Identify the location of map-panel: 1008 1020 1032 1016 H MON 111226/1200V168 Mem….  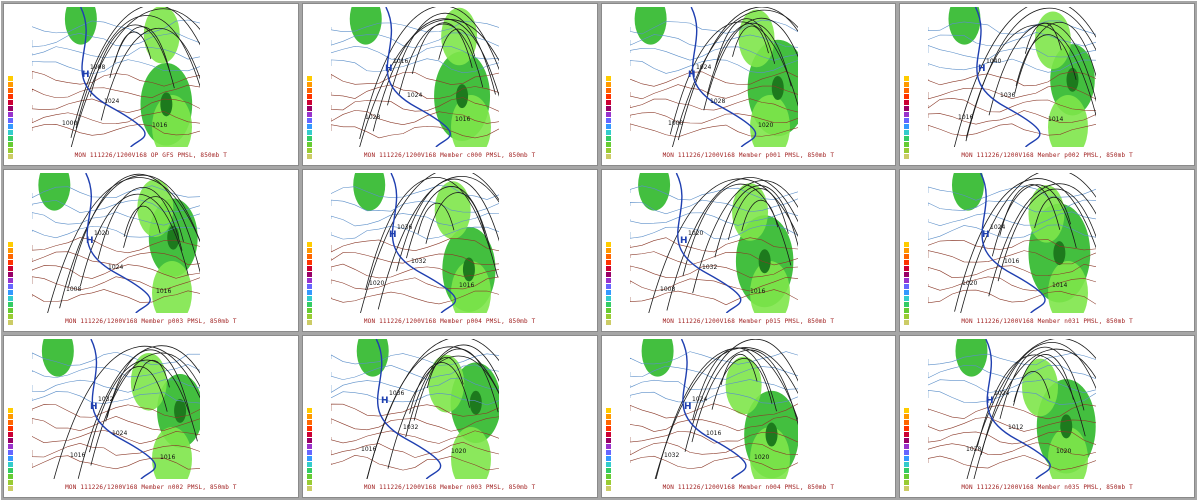
(748, 250).